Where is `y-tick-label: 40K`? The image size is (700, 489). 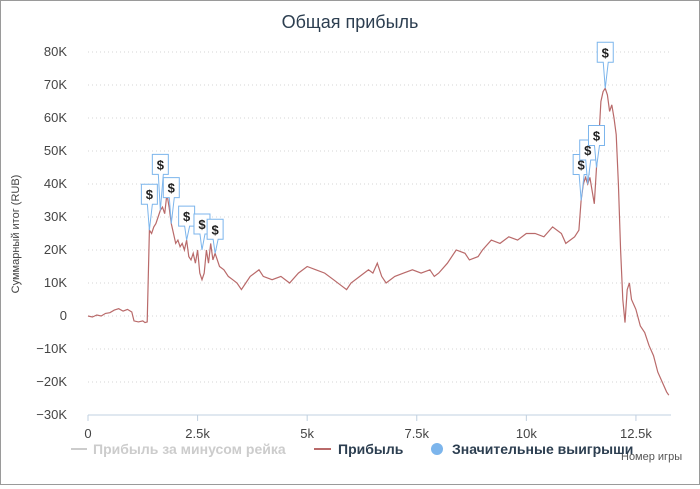
y-tick-label: 40K is located at coordinates (55, 183).